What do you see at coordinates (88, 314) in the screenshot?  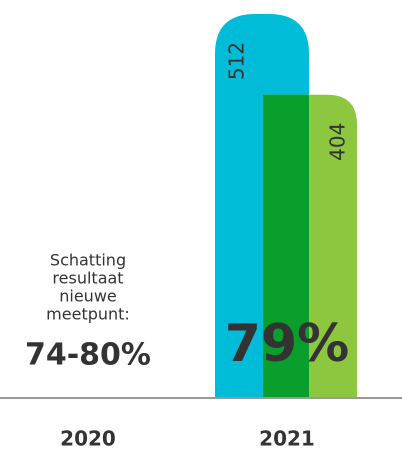 I see `annotation-text: meetpunt:` at bounding box center [88, 314].